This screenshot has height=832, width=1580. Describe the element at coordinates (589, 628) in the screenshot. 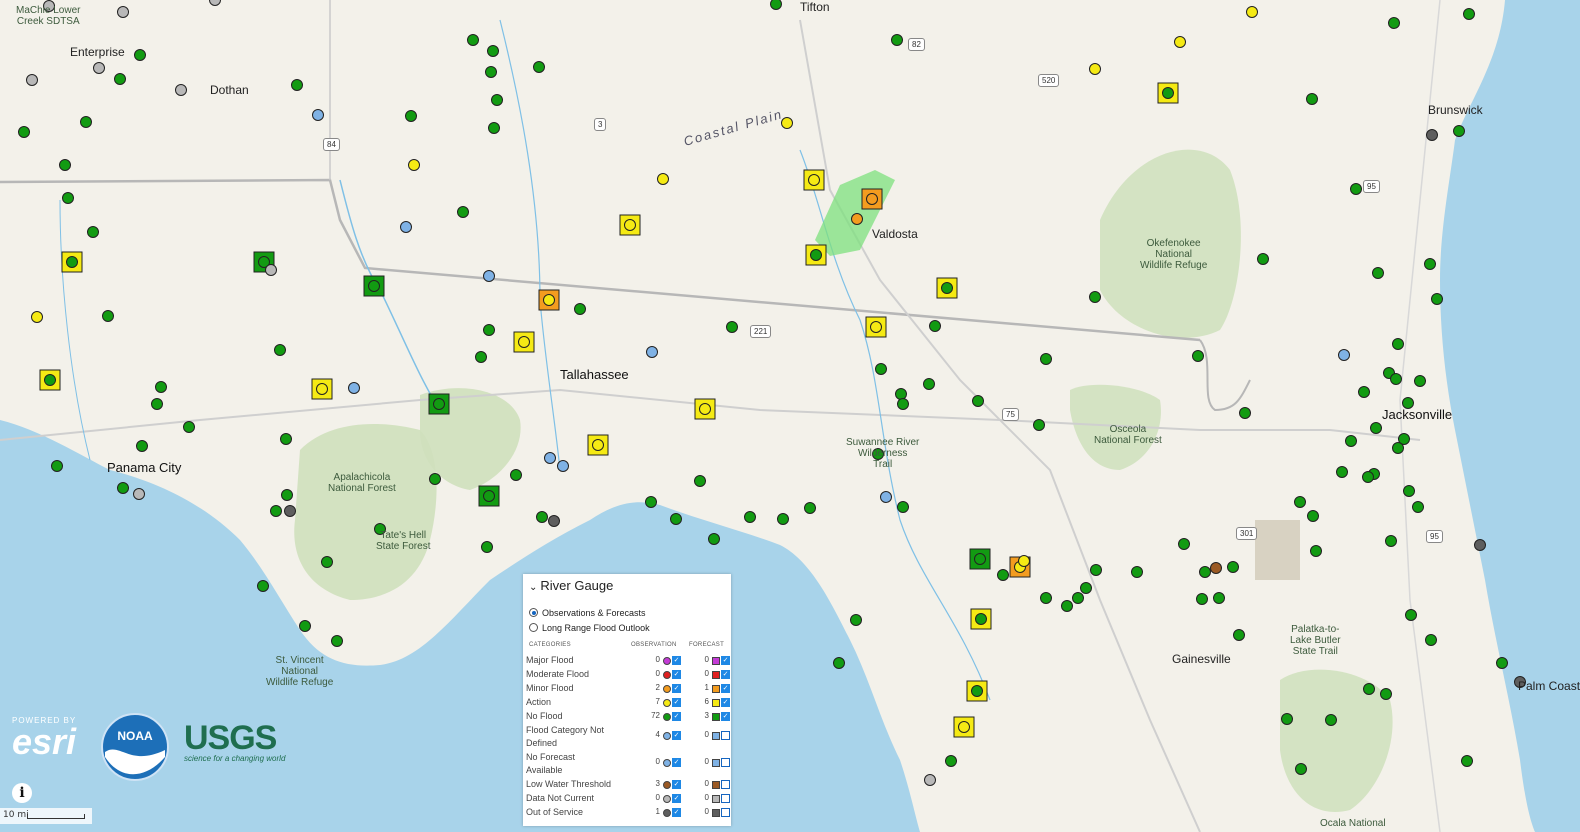

I see `option-long-range-outlook: Long Range Flood Outlook` at that location.